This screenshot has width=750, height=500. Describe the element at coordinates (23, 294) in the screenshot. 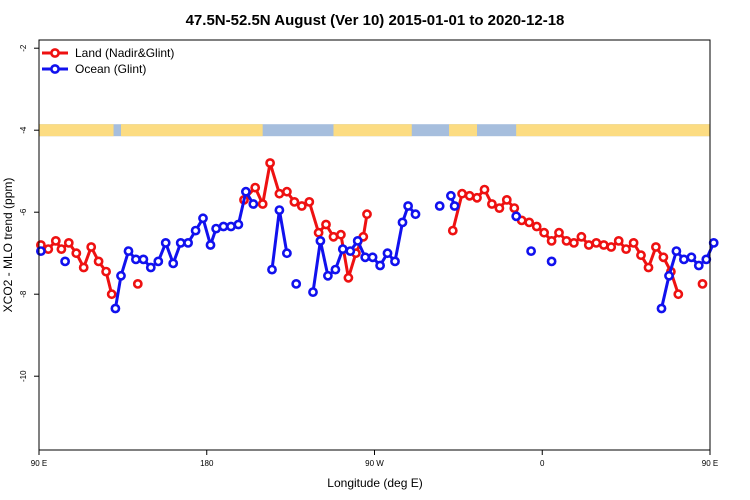

I see `y-tick-label: -8` at that location.